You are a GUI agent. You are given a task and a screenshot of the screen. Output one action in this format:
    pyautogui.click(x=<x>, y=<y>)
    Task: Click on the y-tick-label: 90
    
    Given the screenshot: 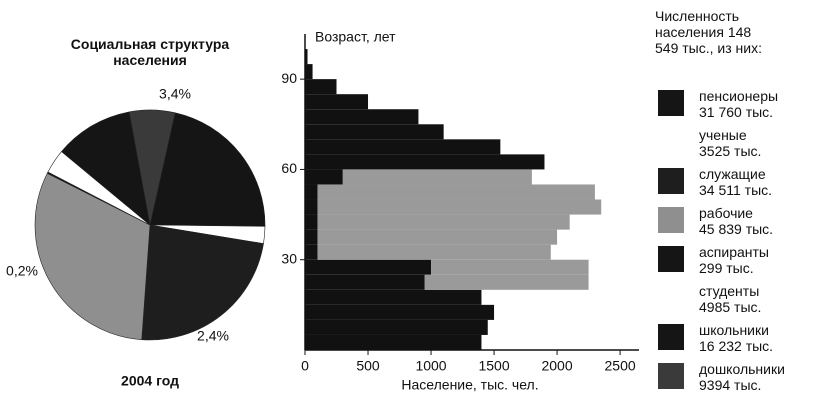 What is the action you would take?
    pyautogui.click(x=289, y=78)
    